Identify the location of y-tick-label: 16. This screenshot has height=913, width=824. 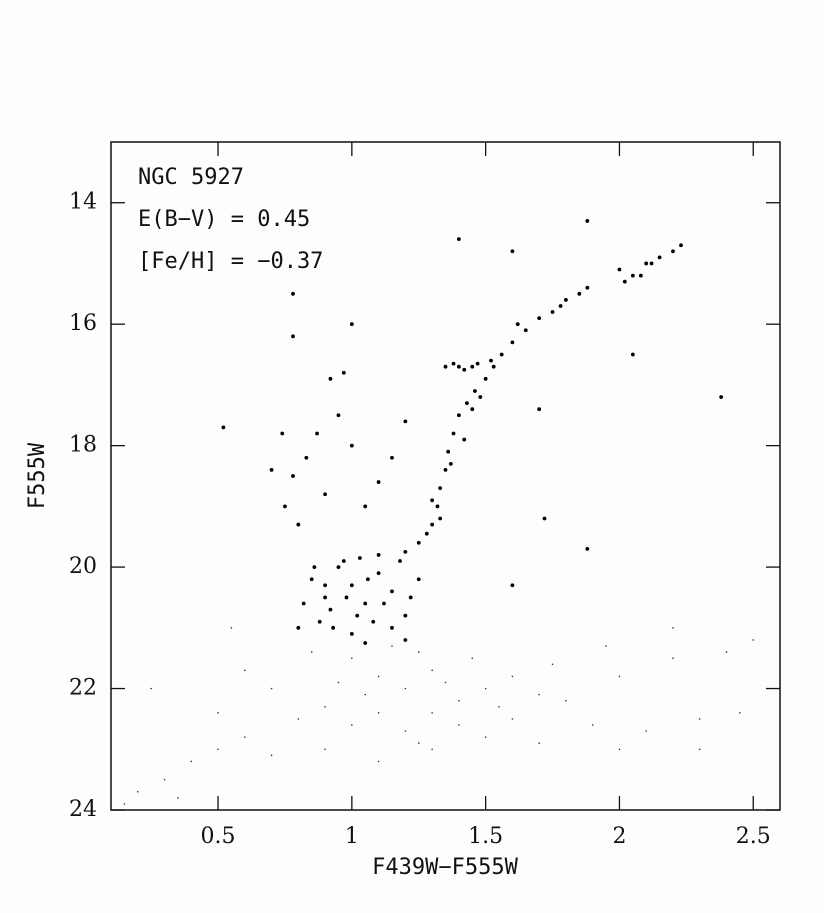
(83, 323).